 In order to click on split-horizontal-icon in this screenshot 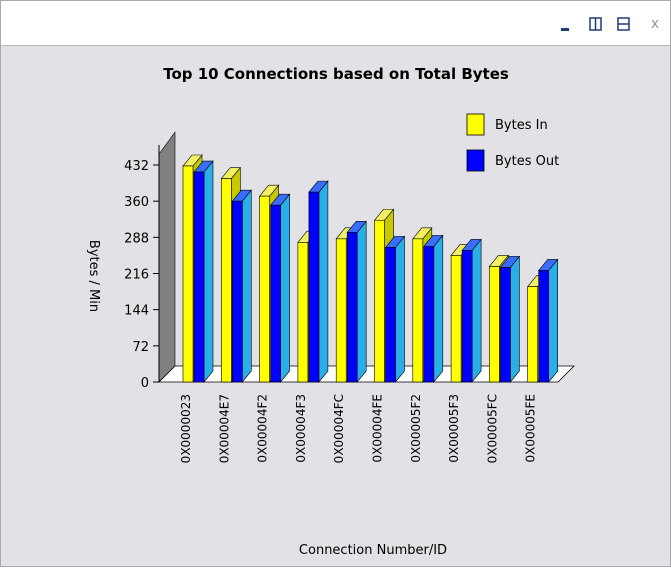, I will do `click(624, 24)`.